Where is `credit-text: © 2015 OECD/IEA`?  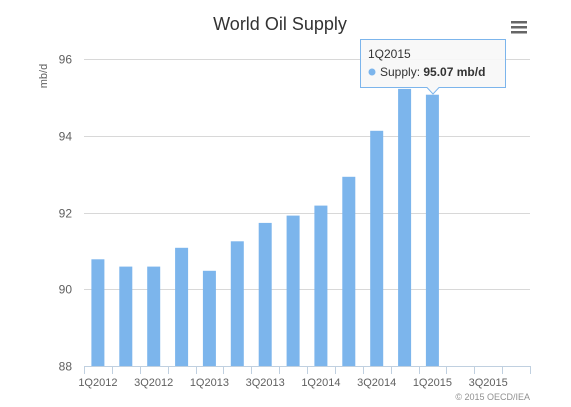
credit-text: © 2015 OECD/IEA is located at coordinates (492, 397).